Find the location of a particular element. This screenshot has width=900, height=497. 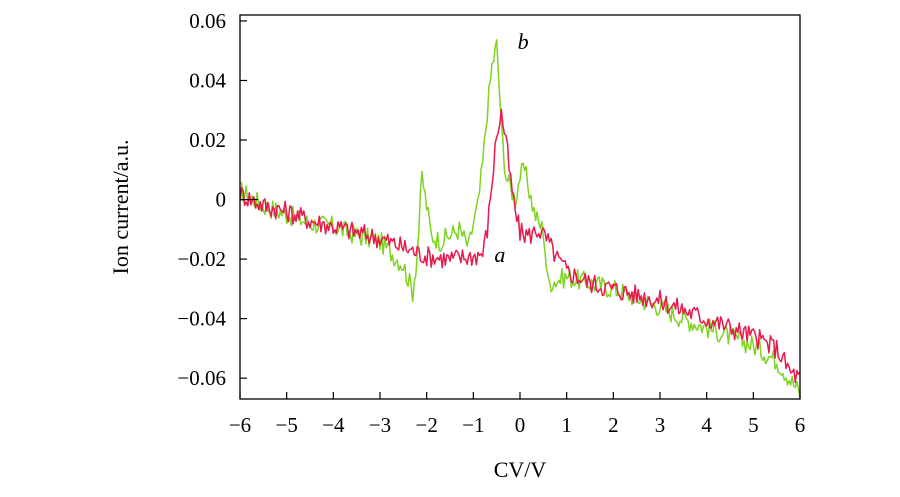

x-tick-label: −5 is located at coordinates (286, 425).